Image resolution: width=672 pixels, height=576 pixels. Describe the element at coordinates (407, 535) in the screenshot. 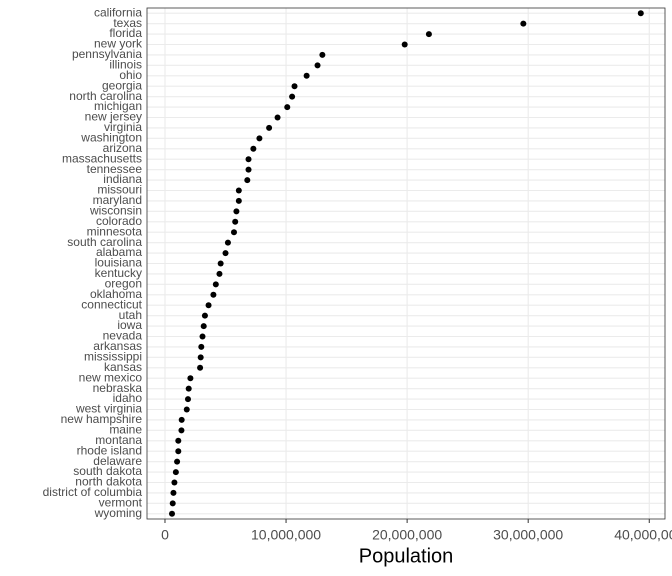

I see `x-tick-label: 20,000,000` at that location.